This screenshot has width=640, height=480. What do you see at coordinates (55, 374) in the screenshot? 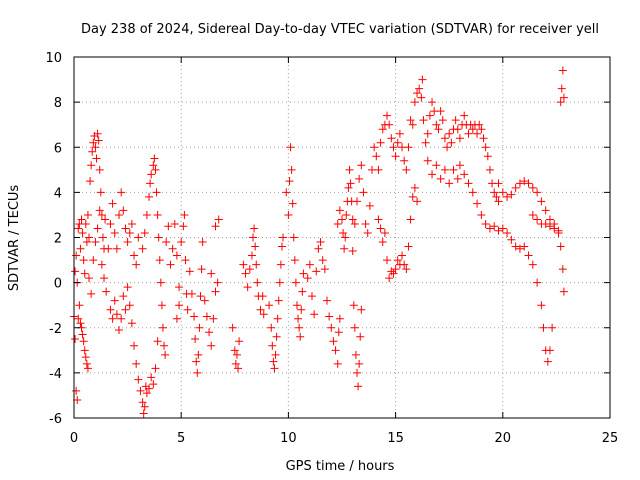
I see `y-tick-label: -4` at bounding box center [55, 374].